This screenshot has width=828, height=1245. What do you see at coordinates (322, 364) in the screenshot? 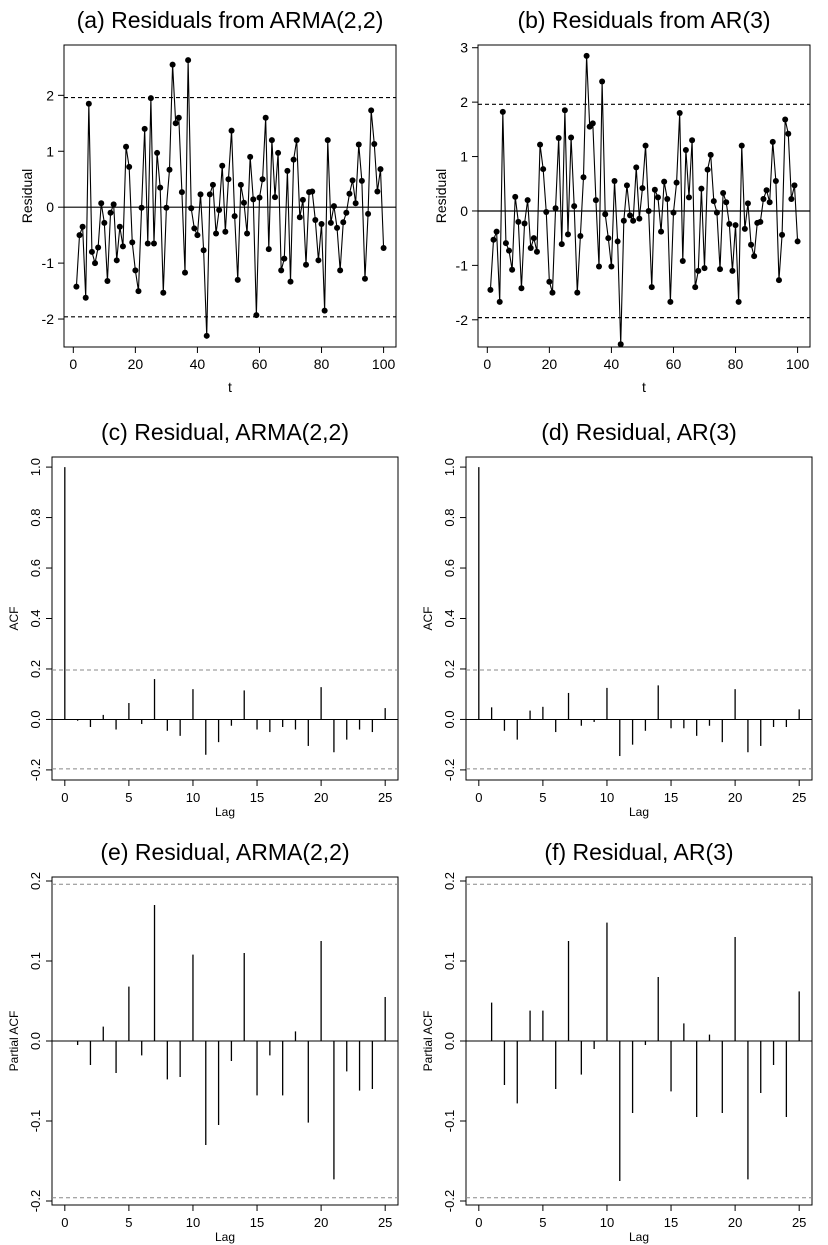
I see `x-tick-label: 80` at bounding box center [322, 364].